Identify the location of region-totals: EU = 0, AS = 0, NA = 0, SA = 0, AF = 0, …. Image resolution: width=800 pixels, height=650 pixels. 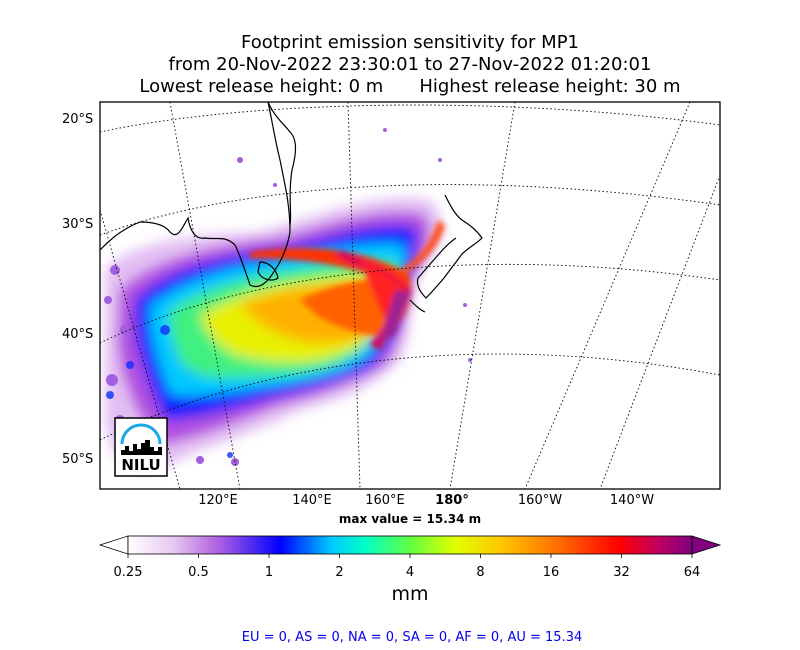
(412, 637).